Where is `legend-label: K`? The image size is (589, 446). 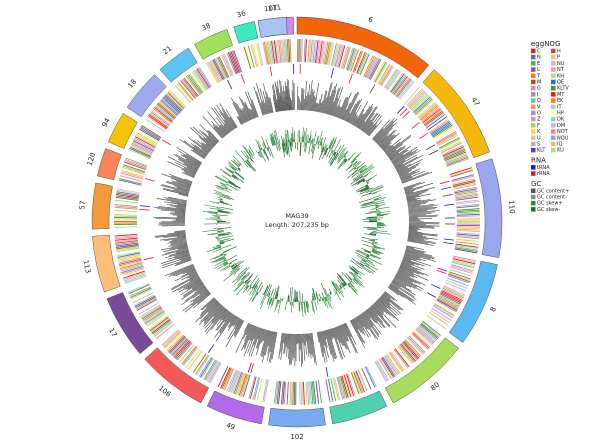
legend-label: K is located at coordinates (539, 132).